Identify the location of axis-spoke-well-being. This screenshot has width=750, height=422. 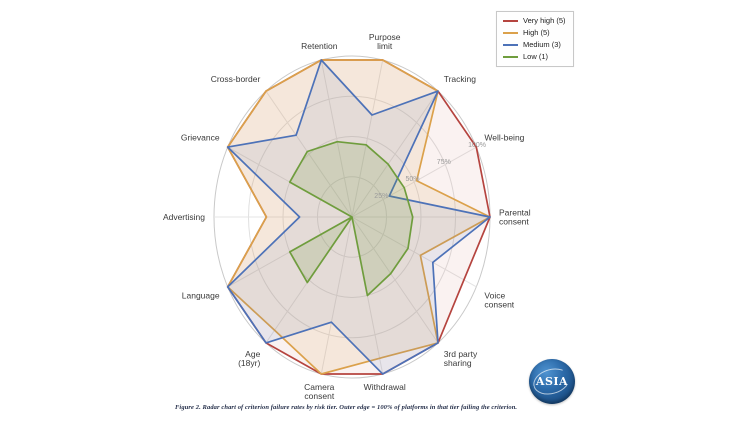
(414, 182).